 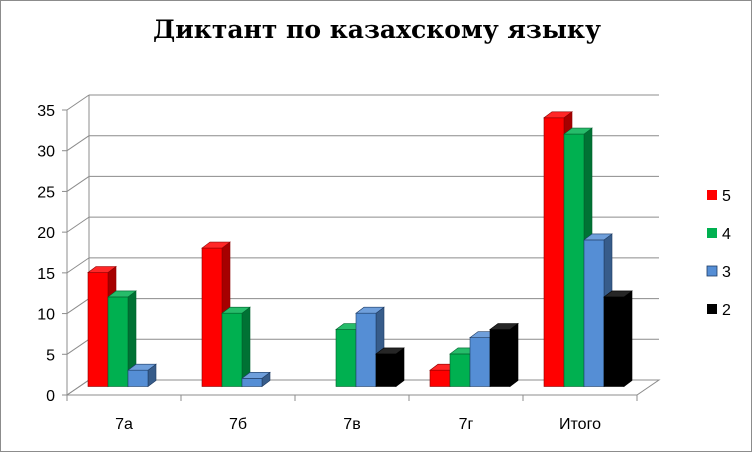 What do you see at coordinates (46, 315) in the screenshot?
I see `y-tick-label: 10` at bounding box center [46, 315].